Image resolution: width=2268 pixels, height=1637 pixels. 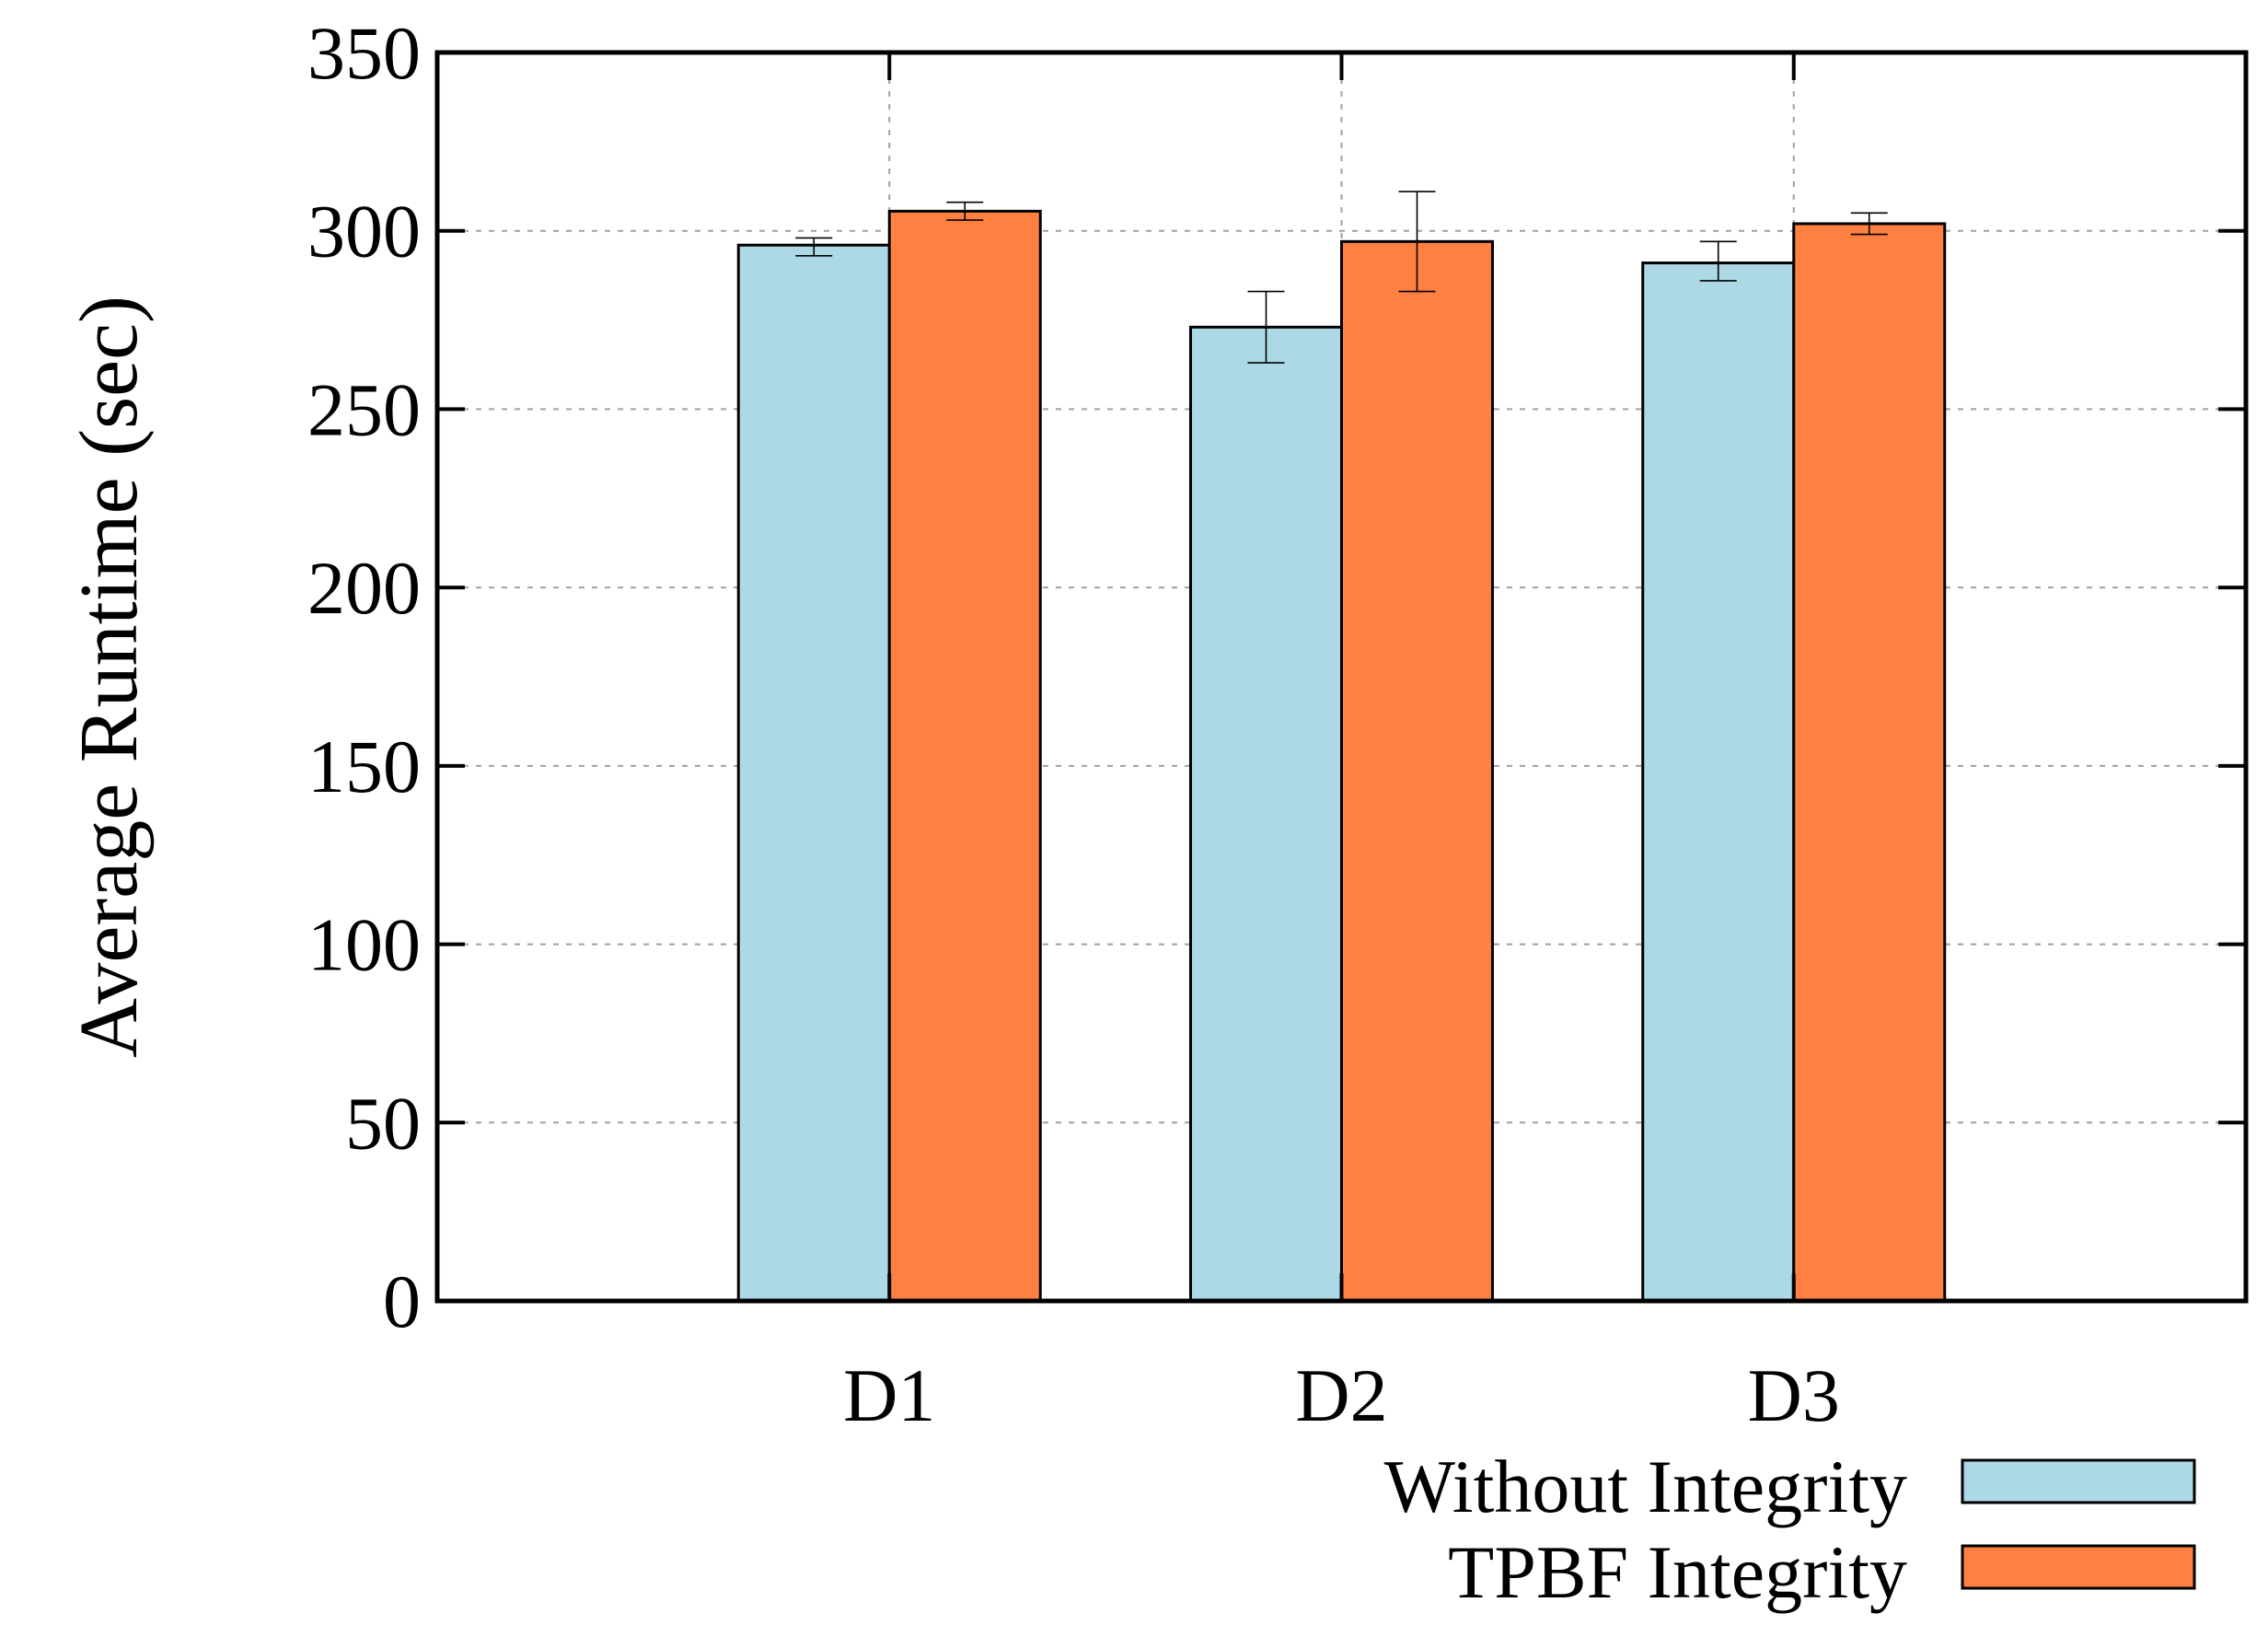 I want to click on bar-without-integrity-D3, so click(x=1718, y=782).